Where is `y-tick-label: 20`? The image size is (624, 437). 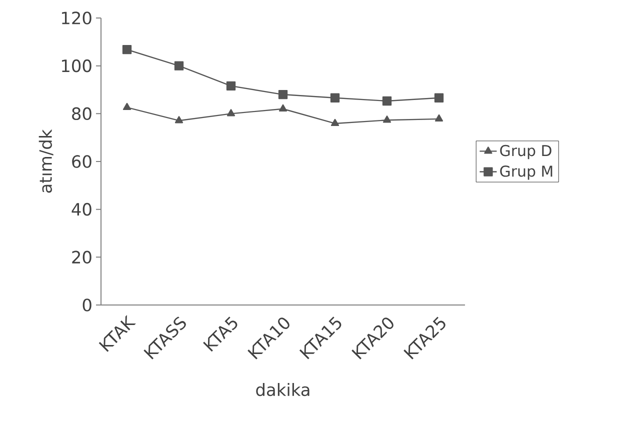 y-tick-label: 20 is located at coordinates (82, 257).